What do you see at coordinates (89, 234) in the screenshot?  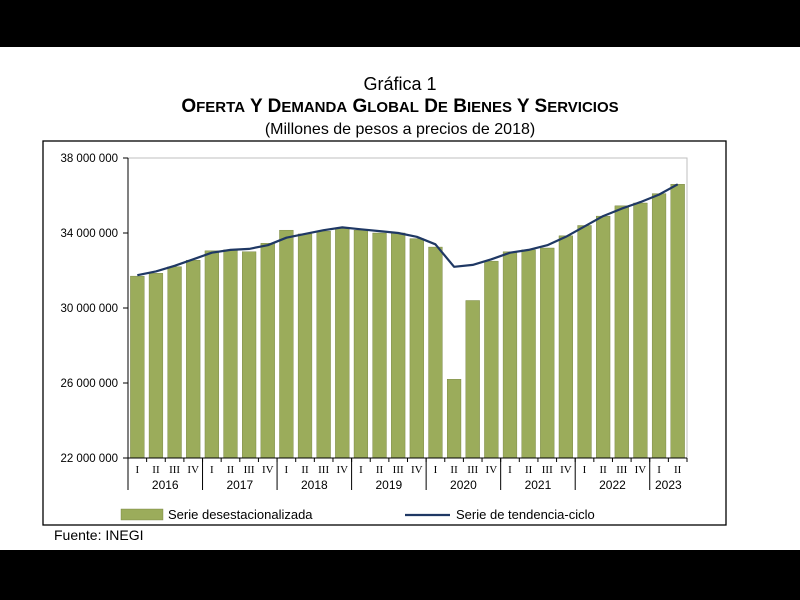 I see `y-tick-label: 34 000 000` at bounding box center [89, 234].